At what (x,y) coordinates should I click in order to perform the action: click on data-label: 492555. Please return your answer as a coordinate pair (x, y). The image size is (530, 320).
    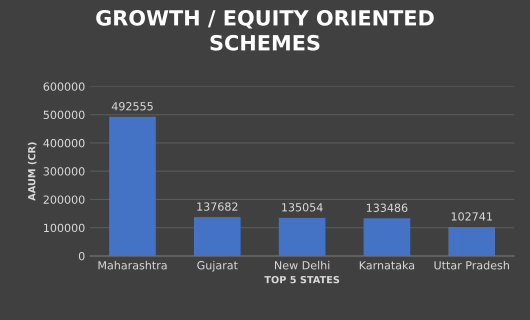
    Looking at the image, I should click on (132, 106).